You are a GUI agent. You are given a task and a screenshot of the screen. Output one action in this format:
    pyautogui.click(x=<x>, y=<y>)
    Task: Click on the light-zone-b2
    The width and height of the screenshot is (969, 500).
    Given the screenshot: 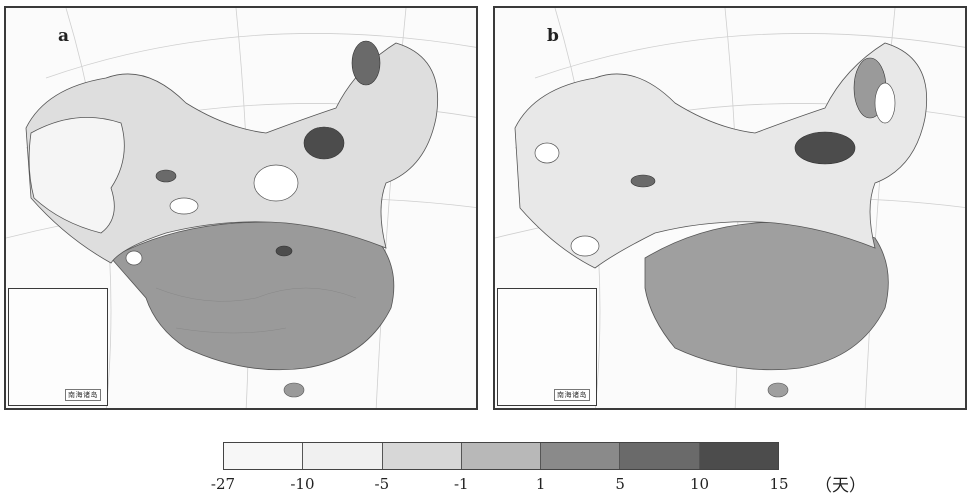 What is the action you would take?
    pyautogui.click(x=547, y=153)
    